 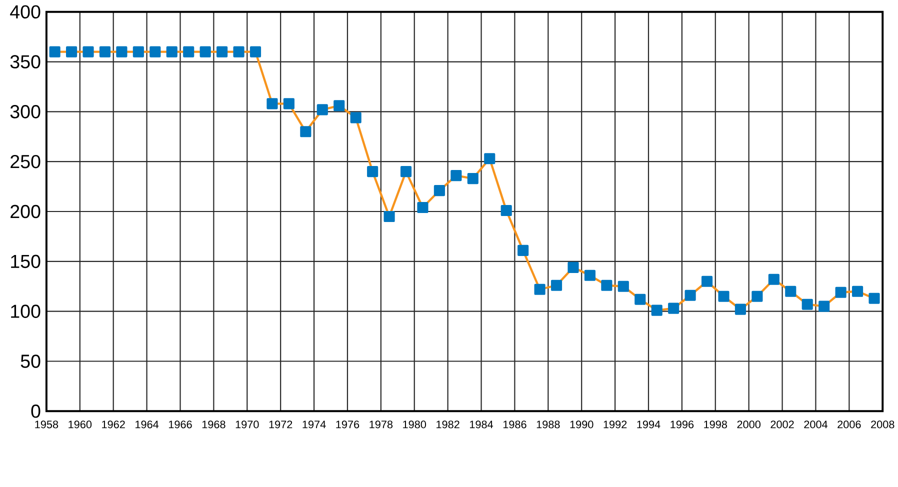 I want to click on x-tick-label: 1958, so click(x=46, y=424).